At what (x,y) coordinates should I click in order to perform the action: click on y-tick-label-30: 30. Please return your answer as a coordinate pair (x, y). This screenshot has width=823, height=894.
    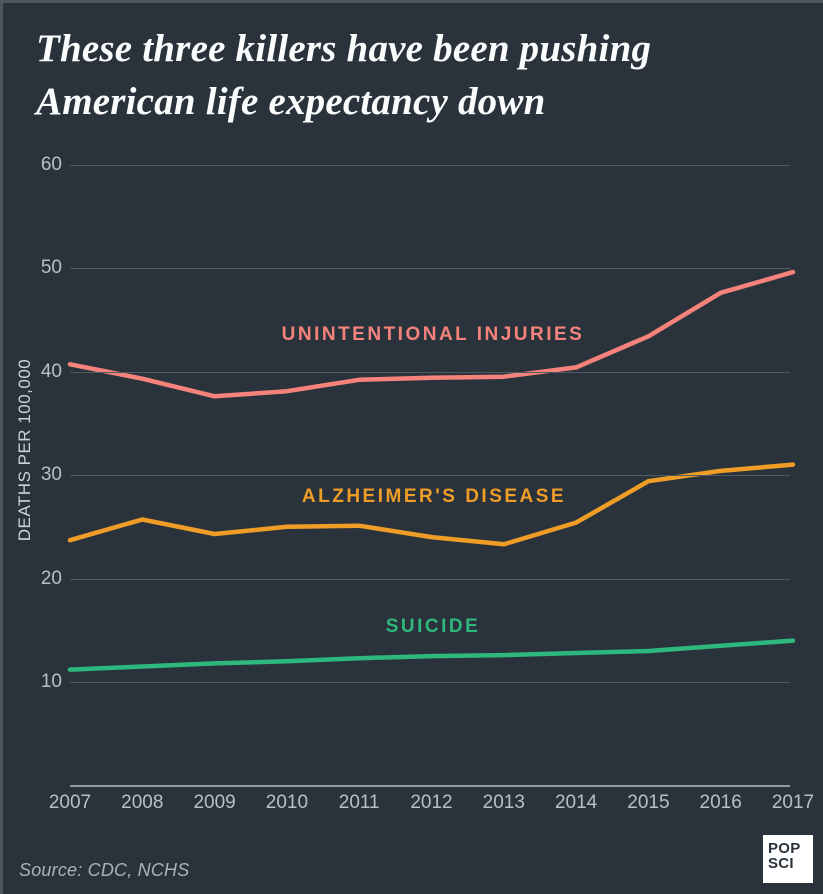
    Looking at the image, I should click on (51, 474).